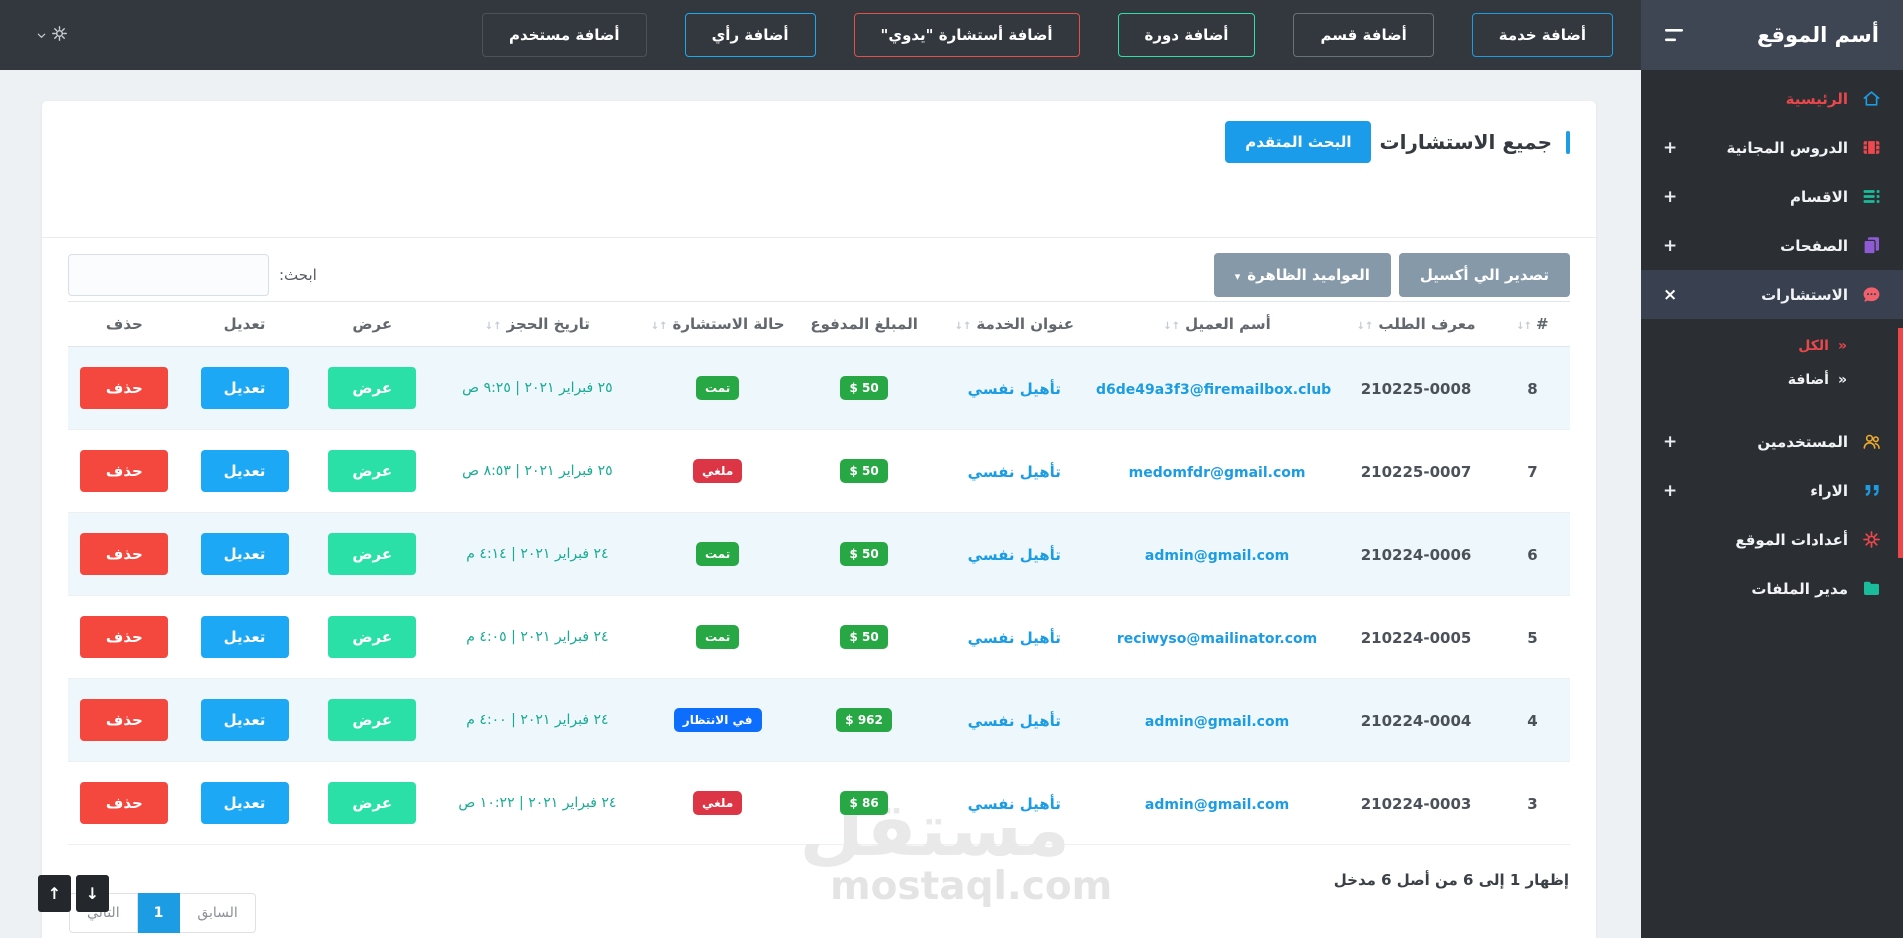 The height and width of the screenshot is (938, 1903). I want to click on sidebar-item-opinions: الاراء +, so click(1772, 490).